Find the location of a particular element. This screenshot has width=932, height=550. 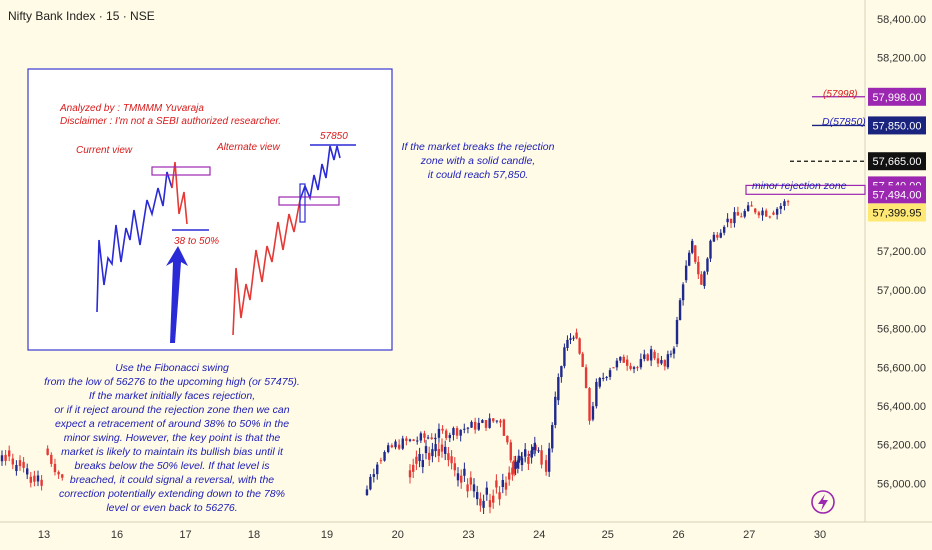

inset-alternate-view: Alternate view is located at coordinates (248, 147).